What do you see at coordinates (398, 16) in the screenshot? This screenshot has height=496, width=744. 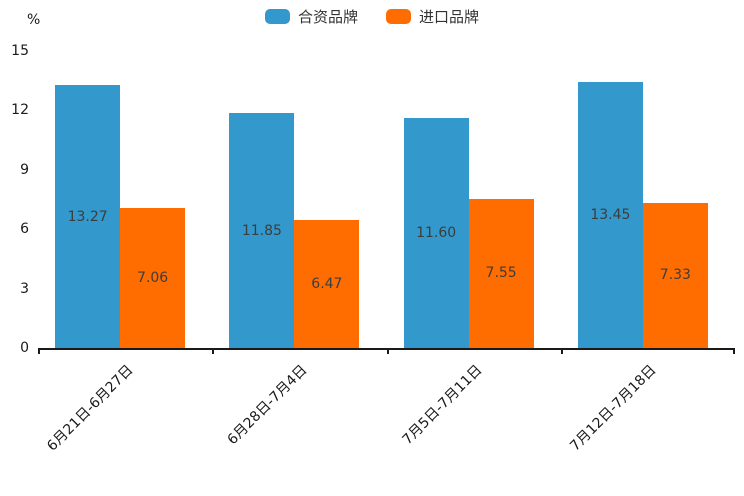 I see `legend-swatch-orange` at bounding box center [398, 16].